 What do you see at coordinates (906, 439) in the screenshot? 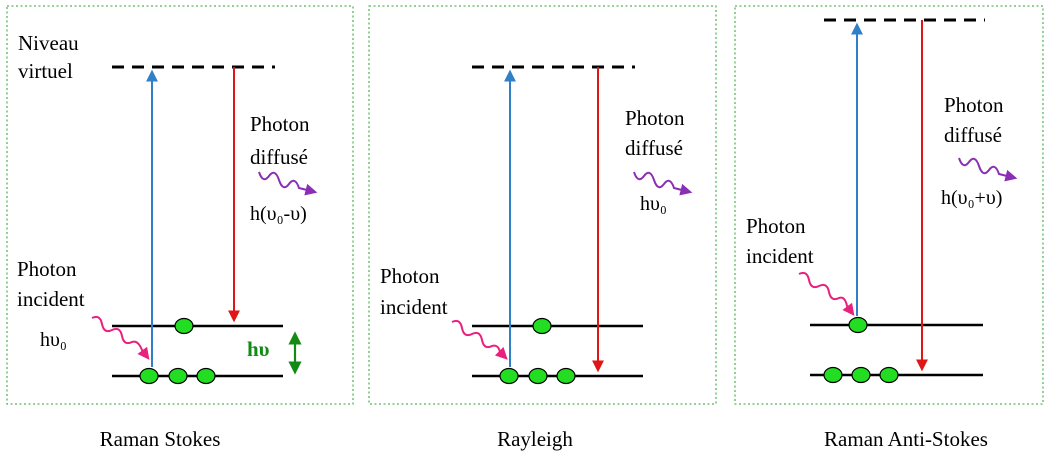
I see `caption-raman-anti-stokes: Raman Anti-Stokes` at bounding box center [906, 439].